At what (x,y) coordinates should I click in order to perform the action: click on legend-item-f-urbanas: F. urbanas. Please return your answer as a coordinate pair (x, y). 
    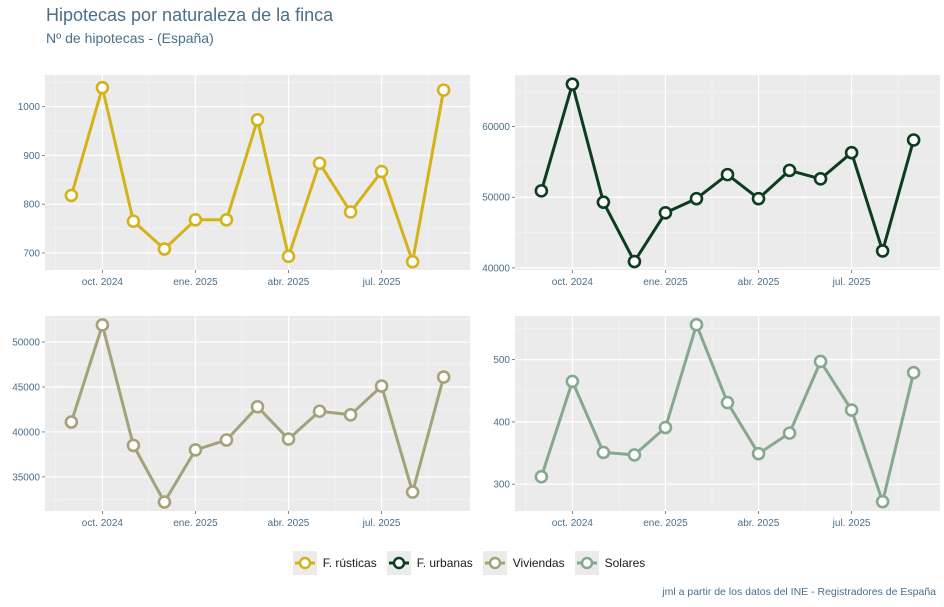
    Looking at the image, I should click on (429, 563).